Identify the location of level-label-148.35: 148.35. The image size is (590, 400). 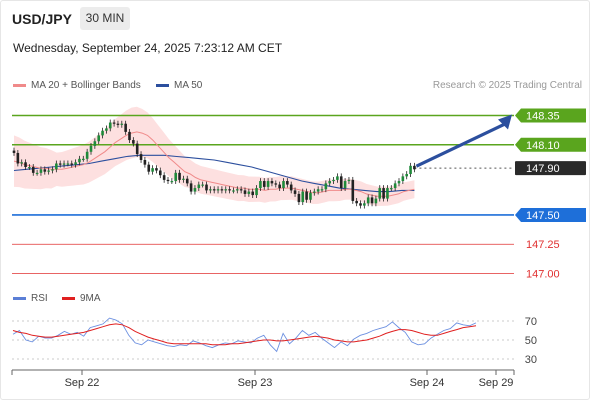
(543, 117).